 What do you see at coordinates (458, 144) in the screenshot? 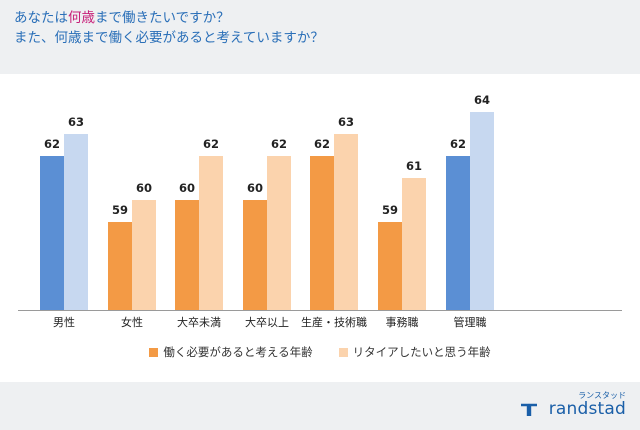
I see `data-label-required-6: 62` at bounding box center [458, 144].